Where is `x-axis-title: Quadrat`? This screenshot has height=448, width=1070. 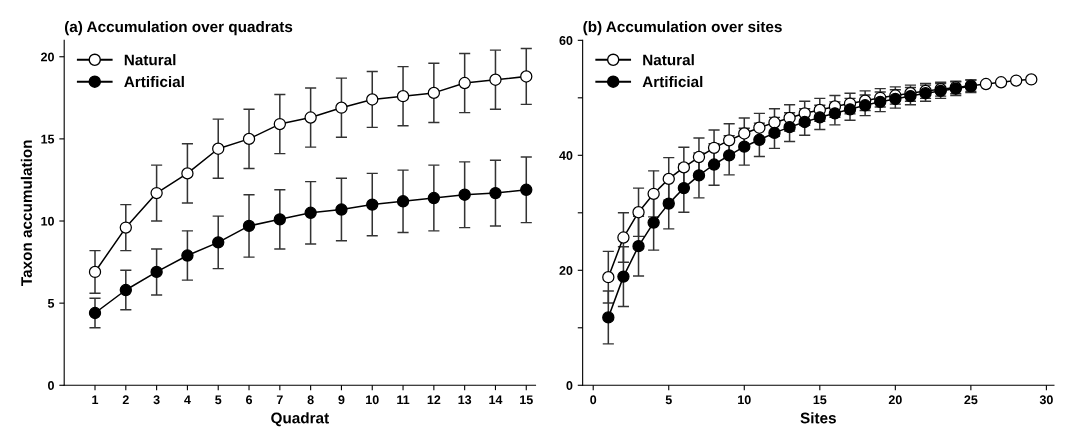 x-axis-title: Quadrat is located at coordinates (300, 419).